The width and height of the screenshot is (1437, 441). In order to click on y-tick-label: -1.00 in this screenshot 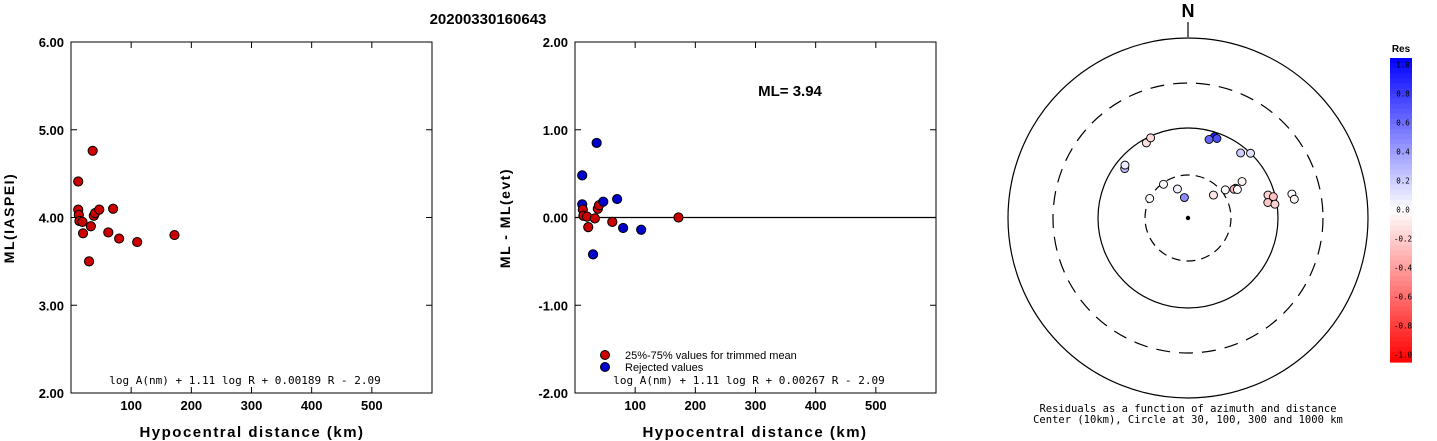, I will do `click(553, 305)`.